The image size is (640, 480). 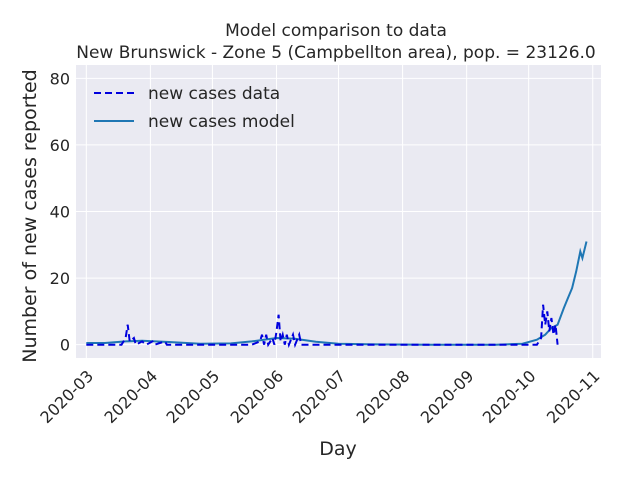 What do you see at coordinates (60, 278) in the screenshot?
I see `y-tick-label: 20` at bounding box center [60, 278].